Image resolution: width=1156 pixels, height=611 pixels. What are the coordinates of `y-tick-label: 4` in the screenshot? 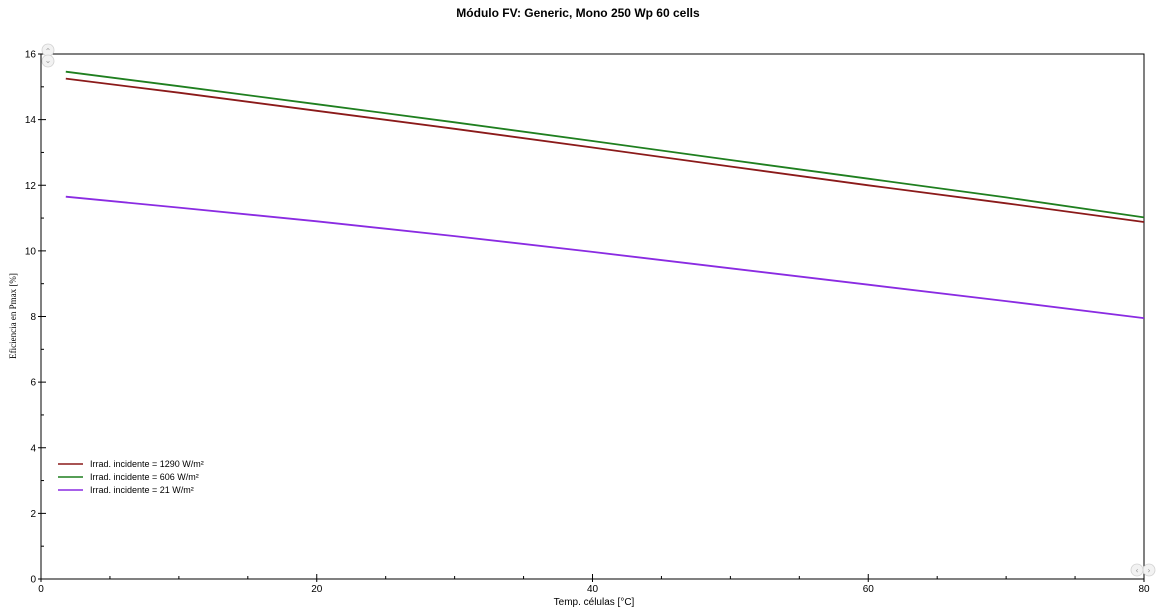 It's located at (33, 448).